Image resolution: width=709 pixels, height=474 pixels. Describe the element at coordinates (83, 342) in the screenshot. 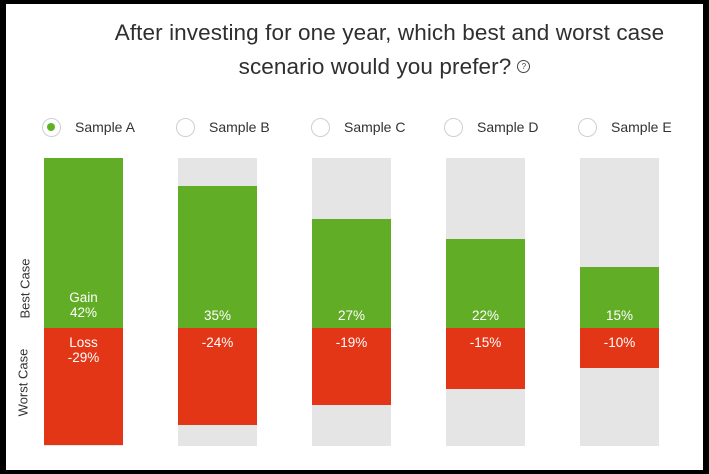

I see `loss-prefix: Loss` at that location.